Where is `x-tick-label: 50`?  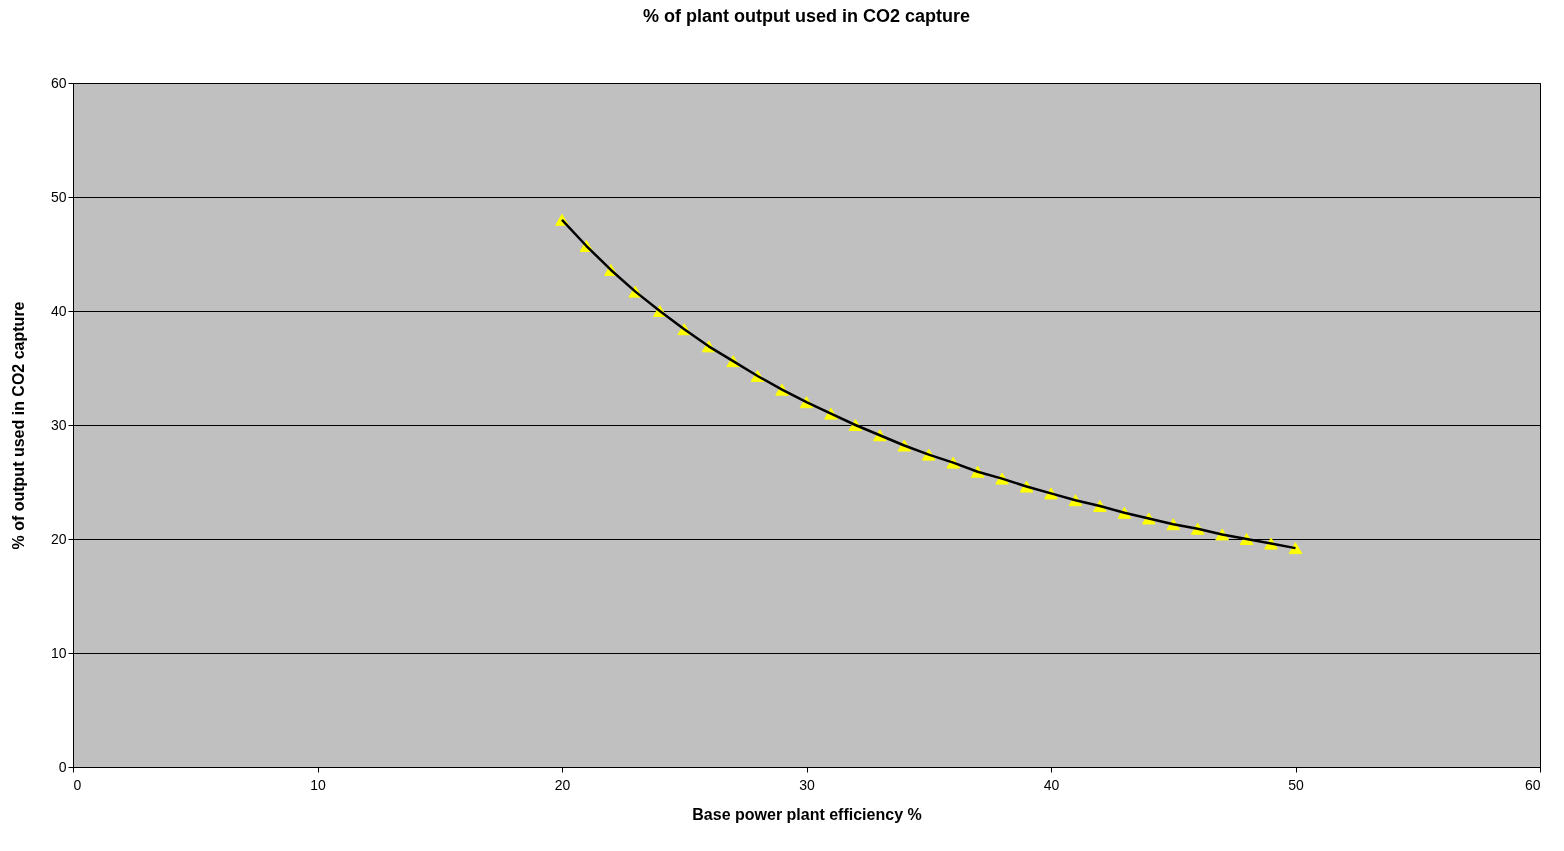 x-tick-label: 50 is located at coordinates (1296, 784).